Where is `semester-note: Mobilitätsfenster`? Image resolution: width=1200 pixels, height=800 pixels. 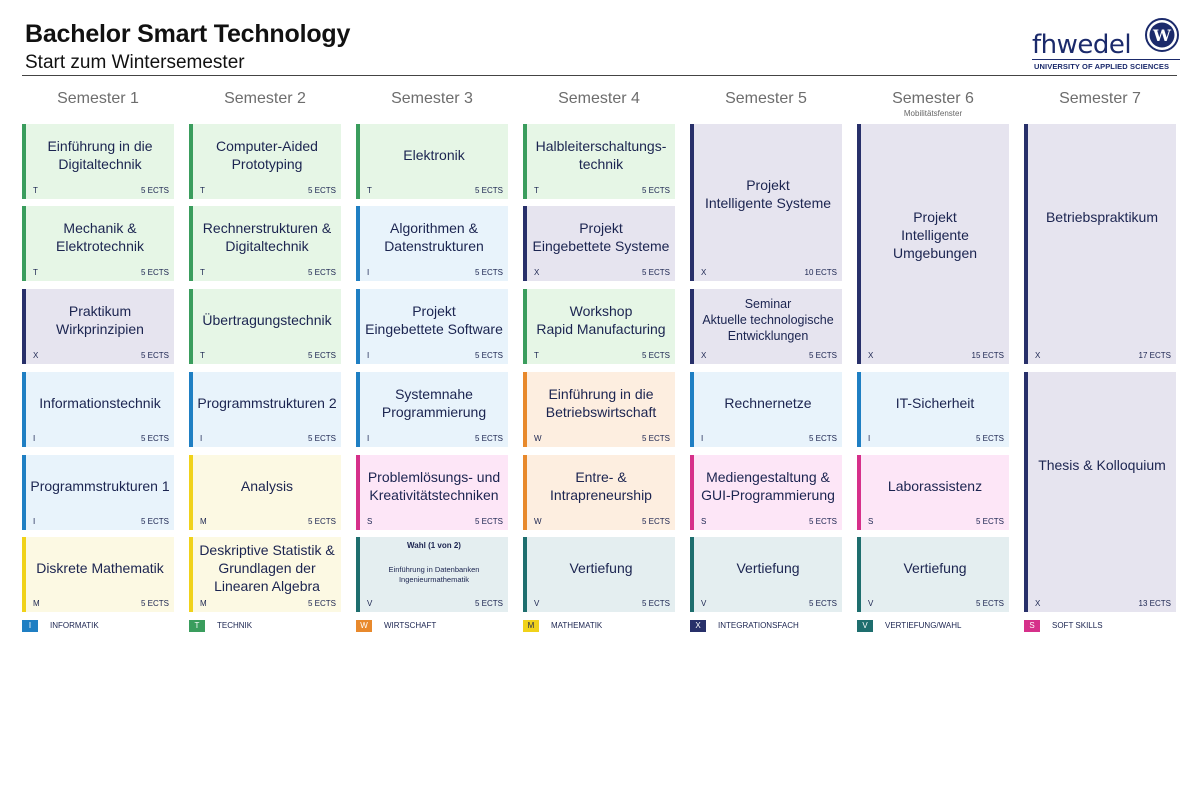 semester-note: Mobilitätsfenster is located at coordinates (933, 113).